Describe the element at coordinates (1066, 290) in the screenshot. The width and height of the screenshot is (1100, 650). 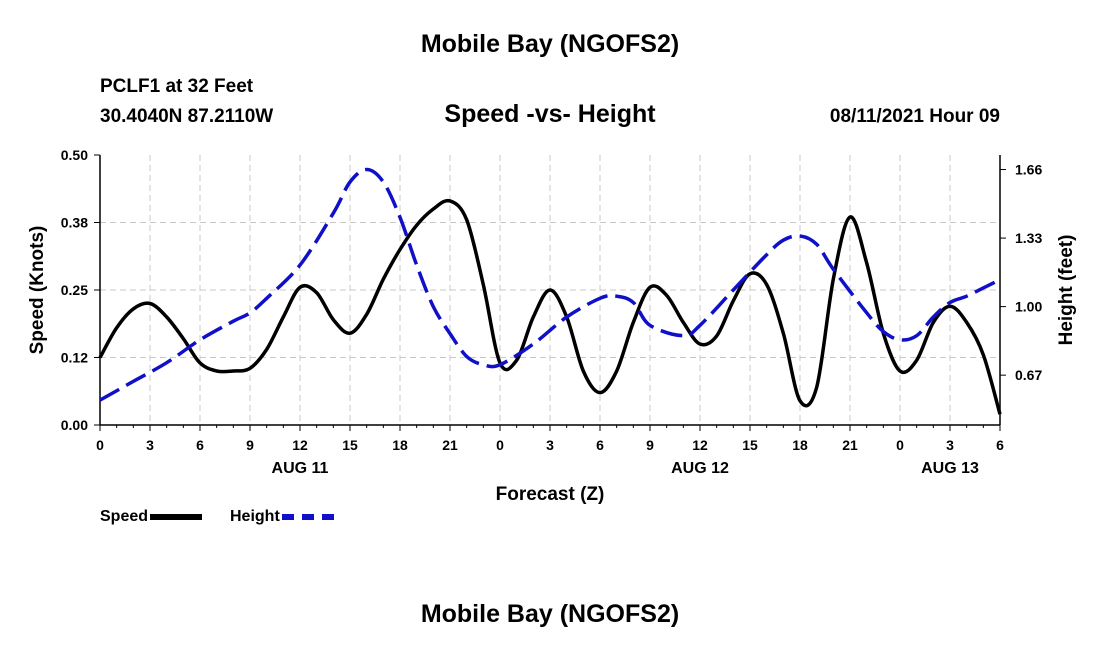
I see `y-right-axis-title: Height (feet)` at that location.